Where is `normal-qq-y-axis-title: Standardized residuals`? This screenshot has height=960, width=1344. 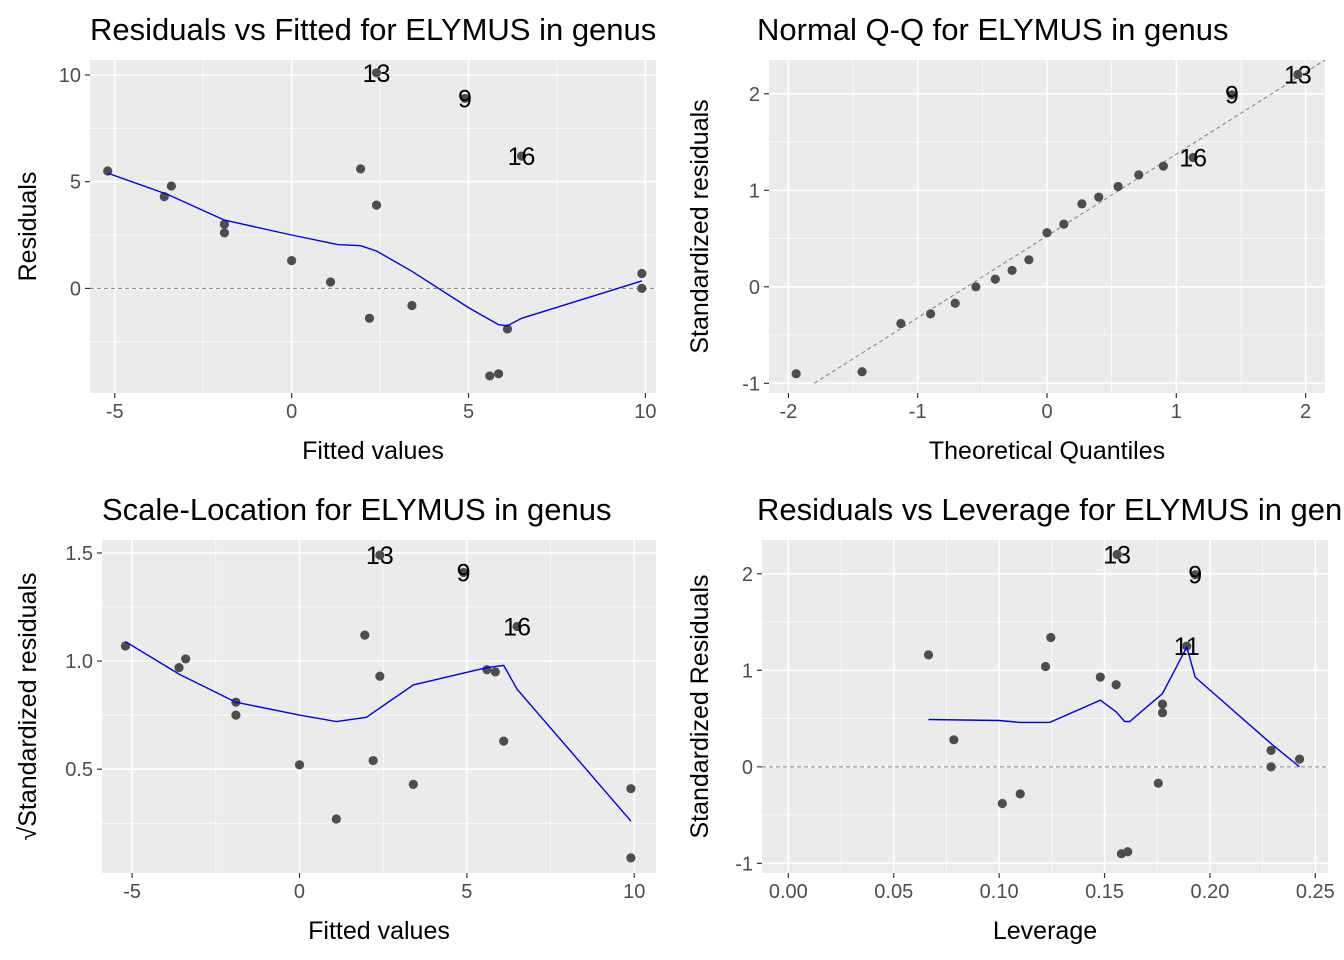 normal-qq-y-axis-title: Standardized residuals is located at coordinates (700, 226).